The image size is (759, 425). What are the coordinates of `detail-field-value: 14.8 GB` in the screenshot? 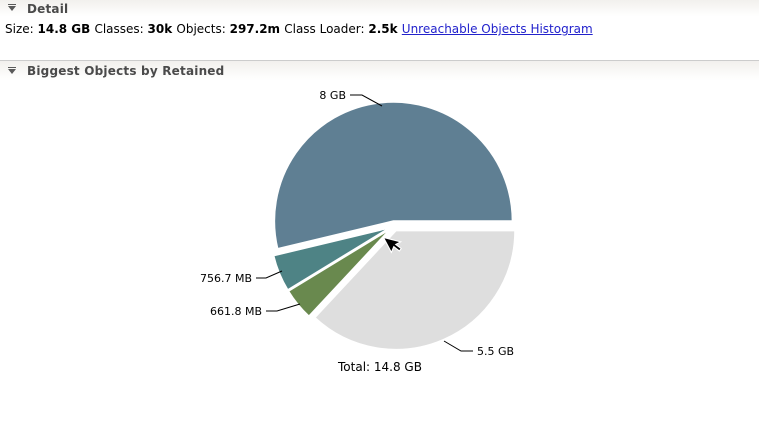 It's located at (66, 29).